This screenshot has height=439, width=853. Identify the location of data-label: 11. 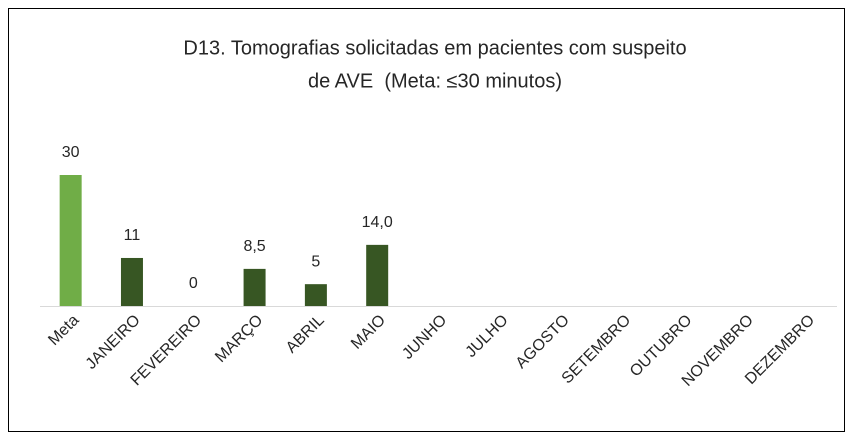
(132, 235).